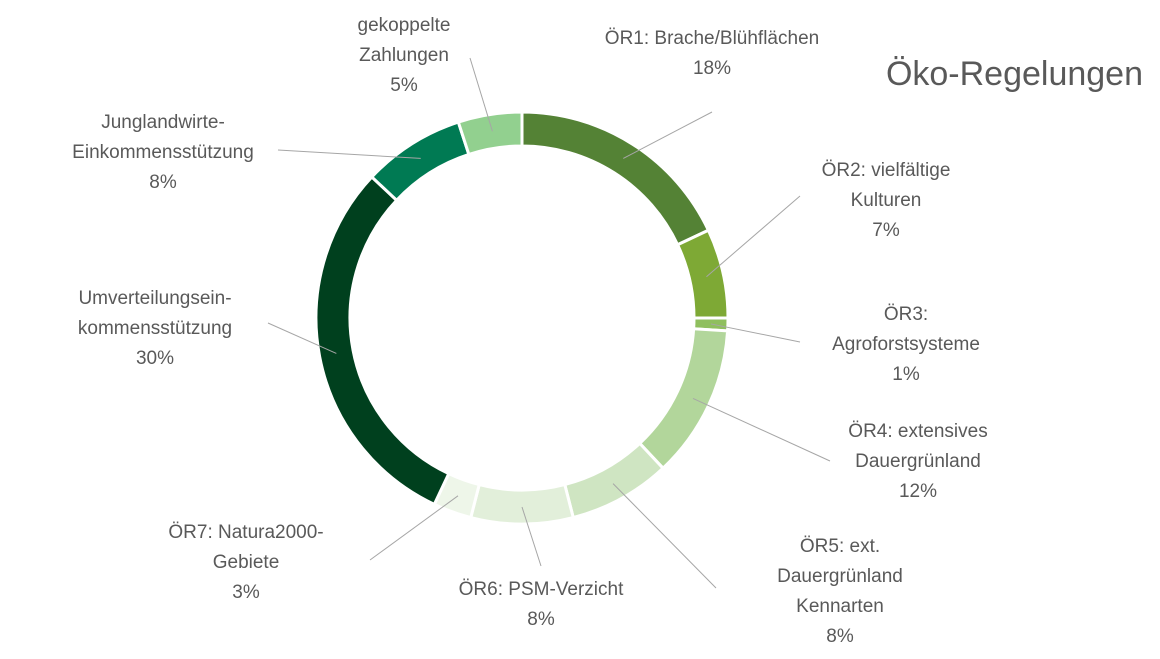 This screenshot has width=1160, height=659. I want to click on slice-label-line: Kennarten, so click(840, 606).